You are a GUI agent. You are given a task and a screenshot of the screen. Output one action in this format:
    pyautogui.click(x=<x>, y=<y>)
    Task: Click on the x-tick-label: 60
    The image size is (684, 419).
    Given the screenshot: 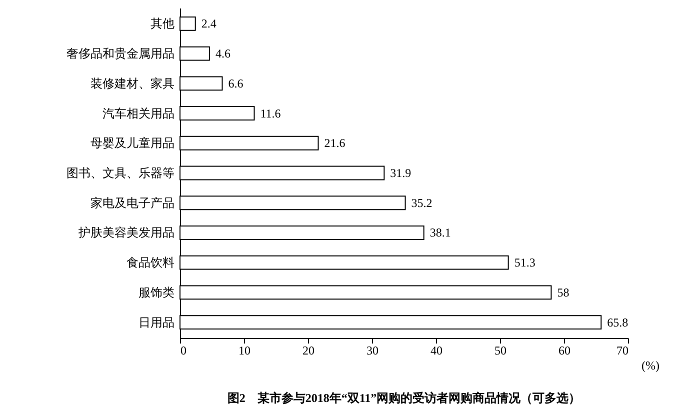 What is the action you would take?
    pyautogui.click(x=564, y=351)
    